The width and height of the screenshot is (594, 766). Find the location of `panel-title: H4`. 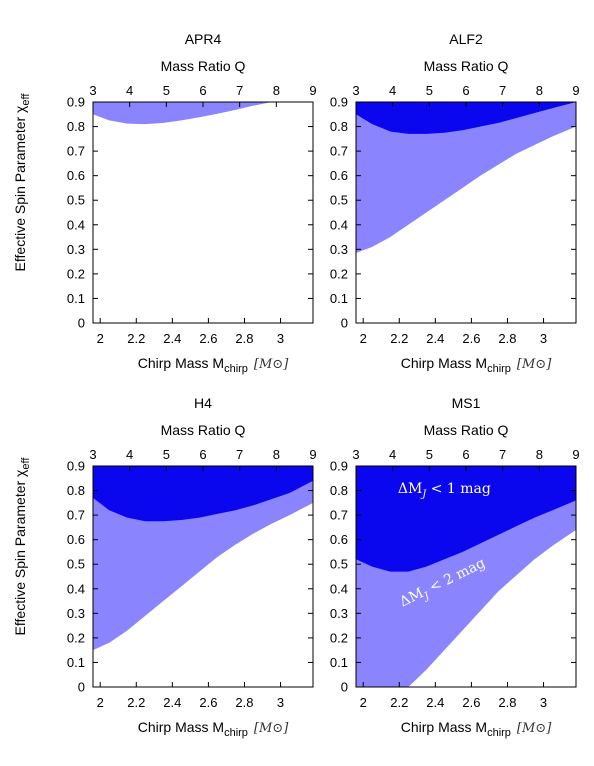

panel-title: H4 is located at coordinates (203, 403).